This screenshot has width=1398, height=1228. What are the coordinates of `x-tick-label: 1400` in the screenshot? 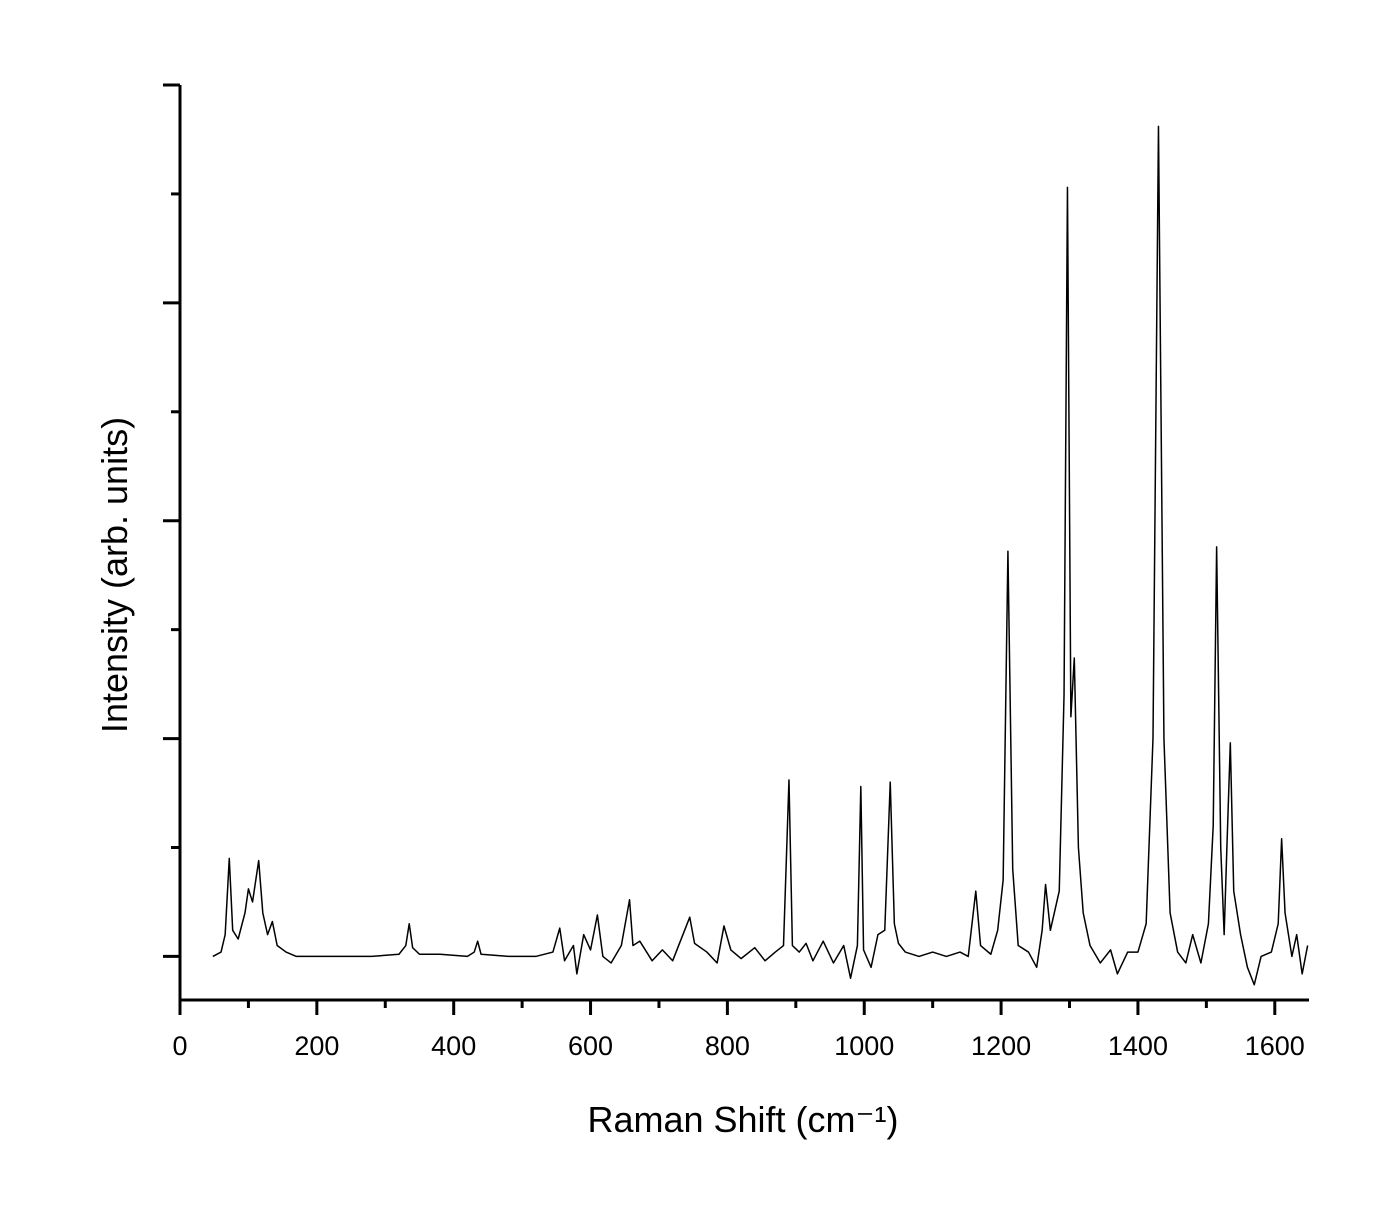 It's located at (1138, 1046).